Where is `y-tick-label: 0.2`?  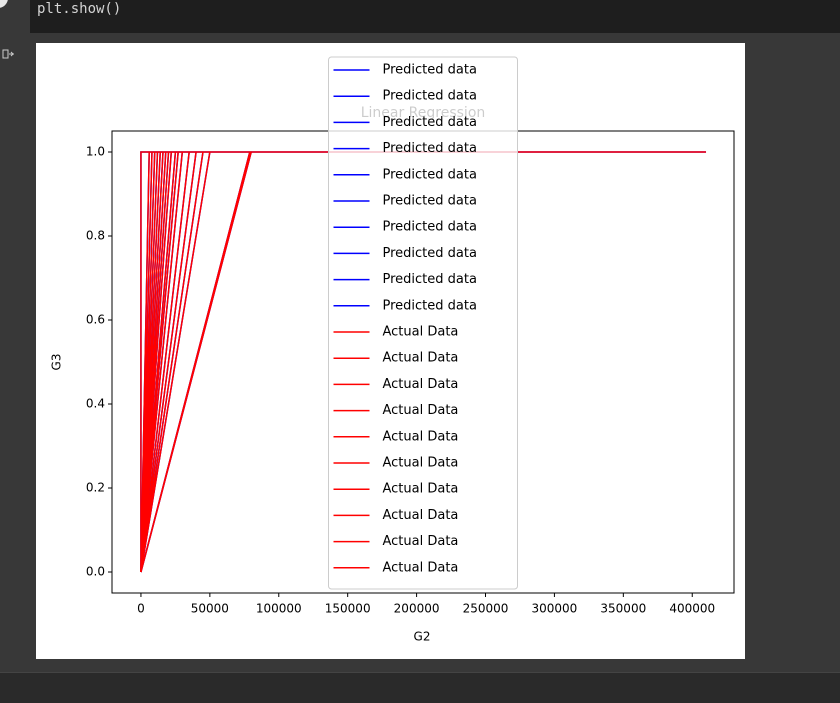 y-tick-label: 0.2 is located at coordinates (95, 488).